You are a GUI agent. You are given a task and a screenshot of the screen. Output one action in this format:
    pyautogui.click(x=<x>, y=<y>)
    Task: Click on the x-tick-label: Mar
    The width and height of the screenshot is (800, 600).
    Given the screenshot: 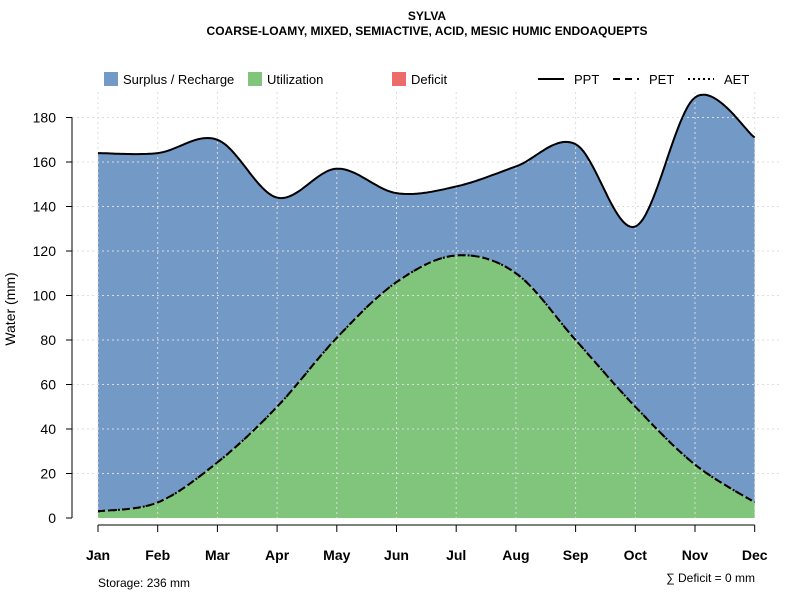 What is the action you would take?
    pyautogui.click(x=217, y=555)
    